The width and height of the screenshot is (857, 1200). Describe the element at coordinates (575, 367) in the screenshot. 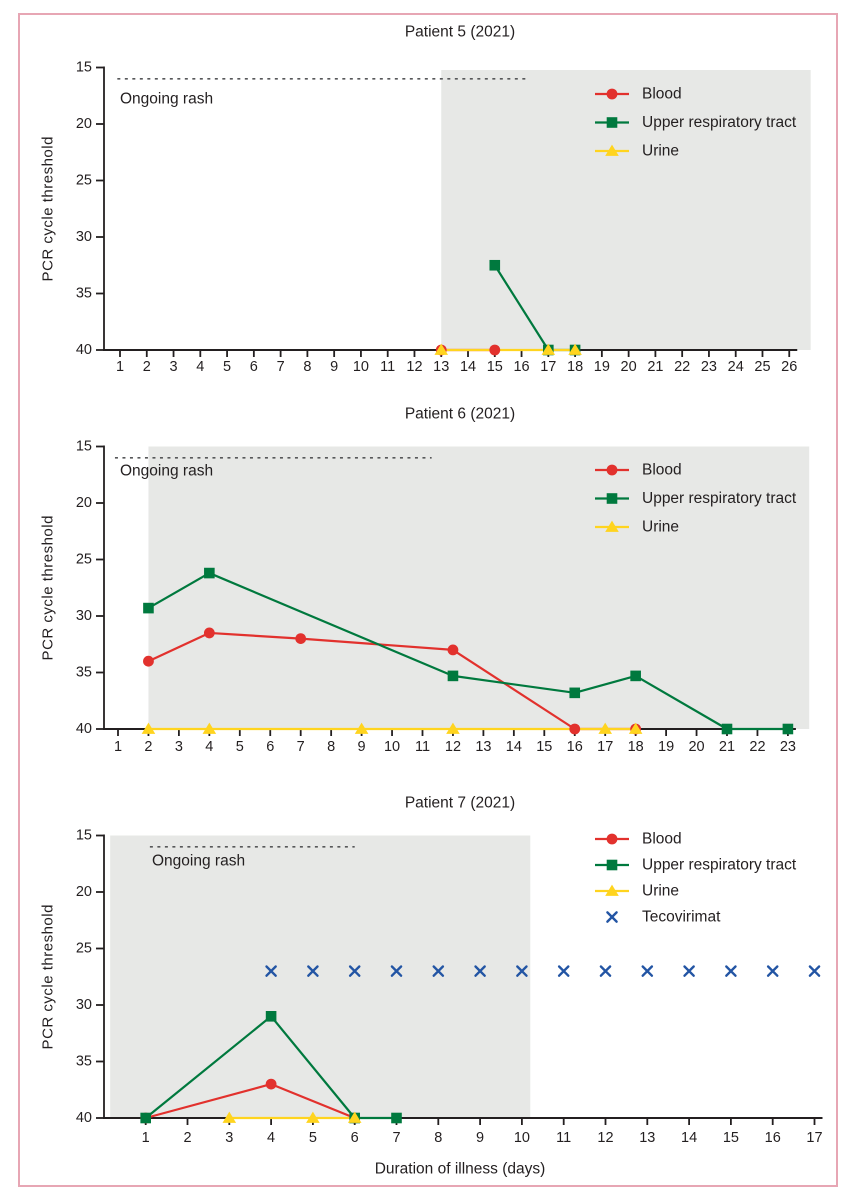

I see `x-tick-label: 18` at that location.